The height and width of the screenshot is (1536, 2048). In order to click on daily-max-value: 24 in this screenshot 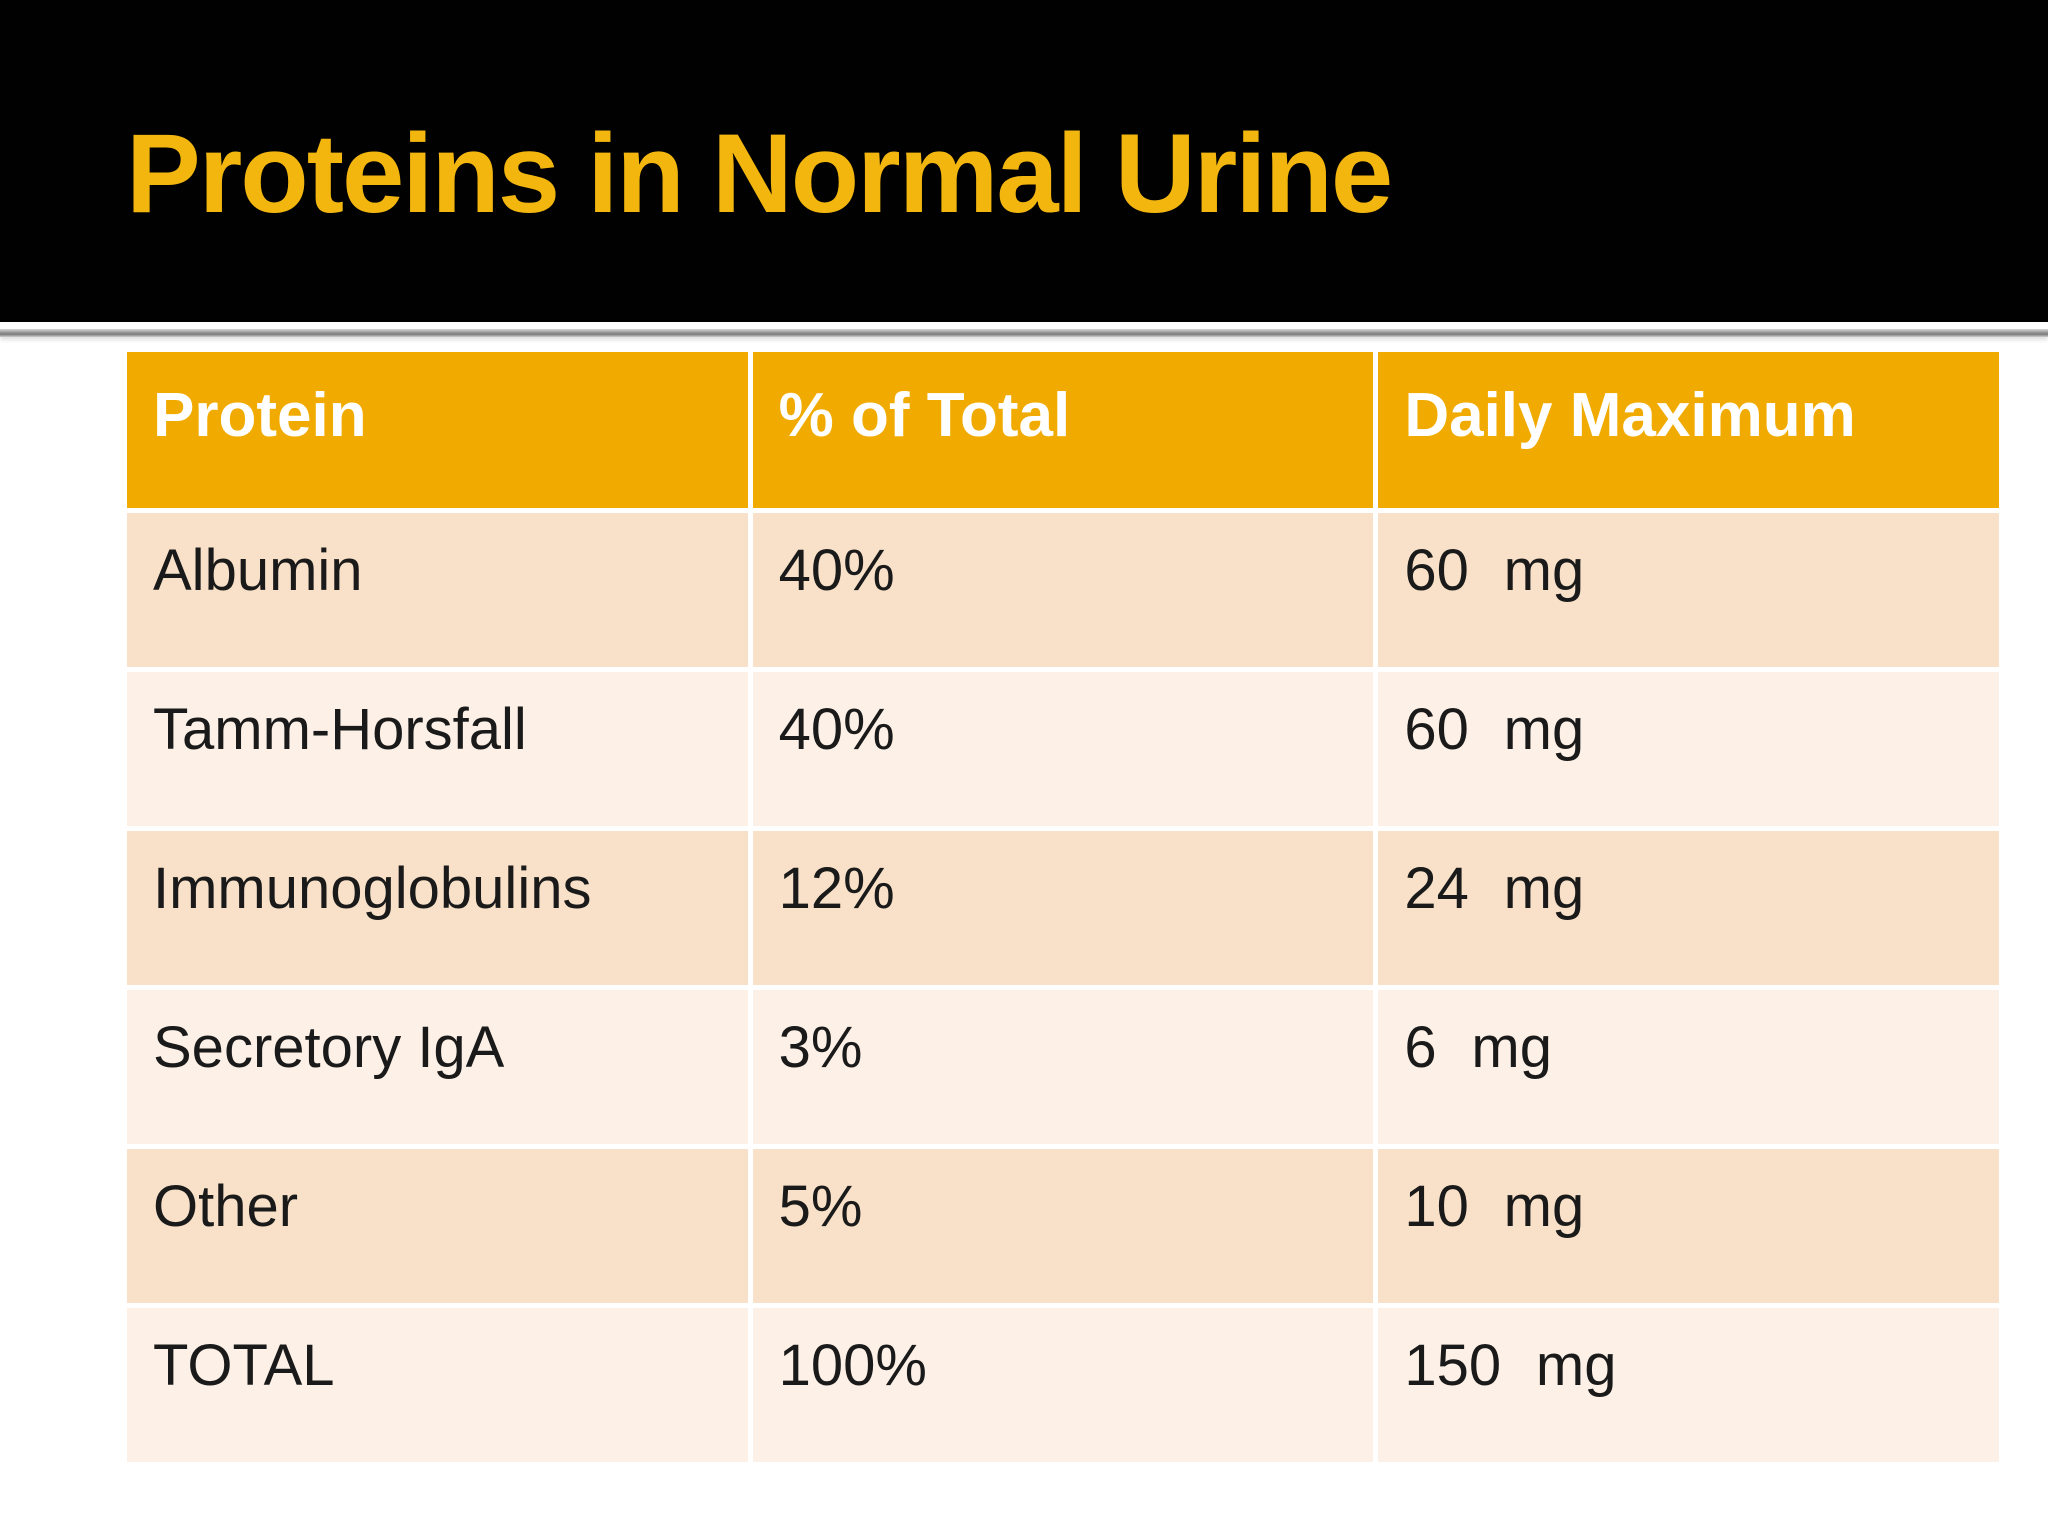, I will do `click(1436, 888)`.